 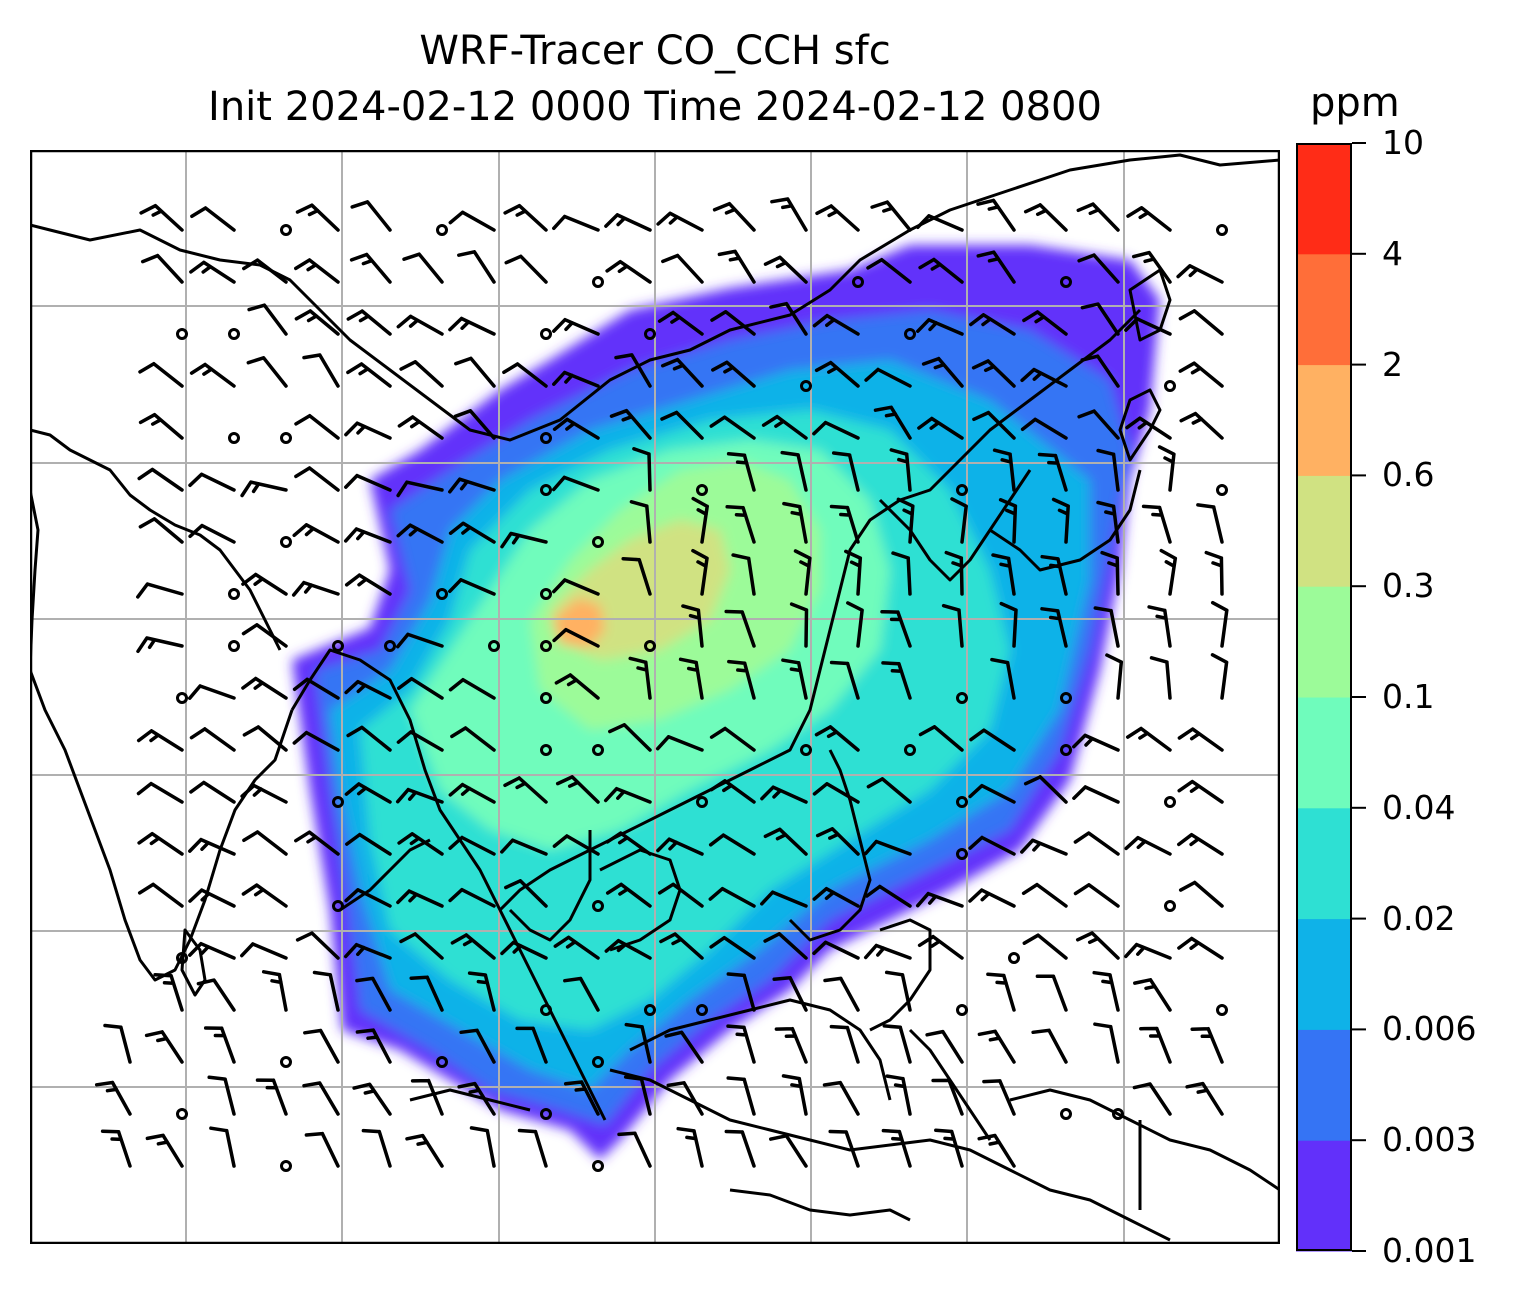 I want to click on colorbar-unit: ppm, so click(x=1355, y=103).